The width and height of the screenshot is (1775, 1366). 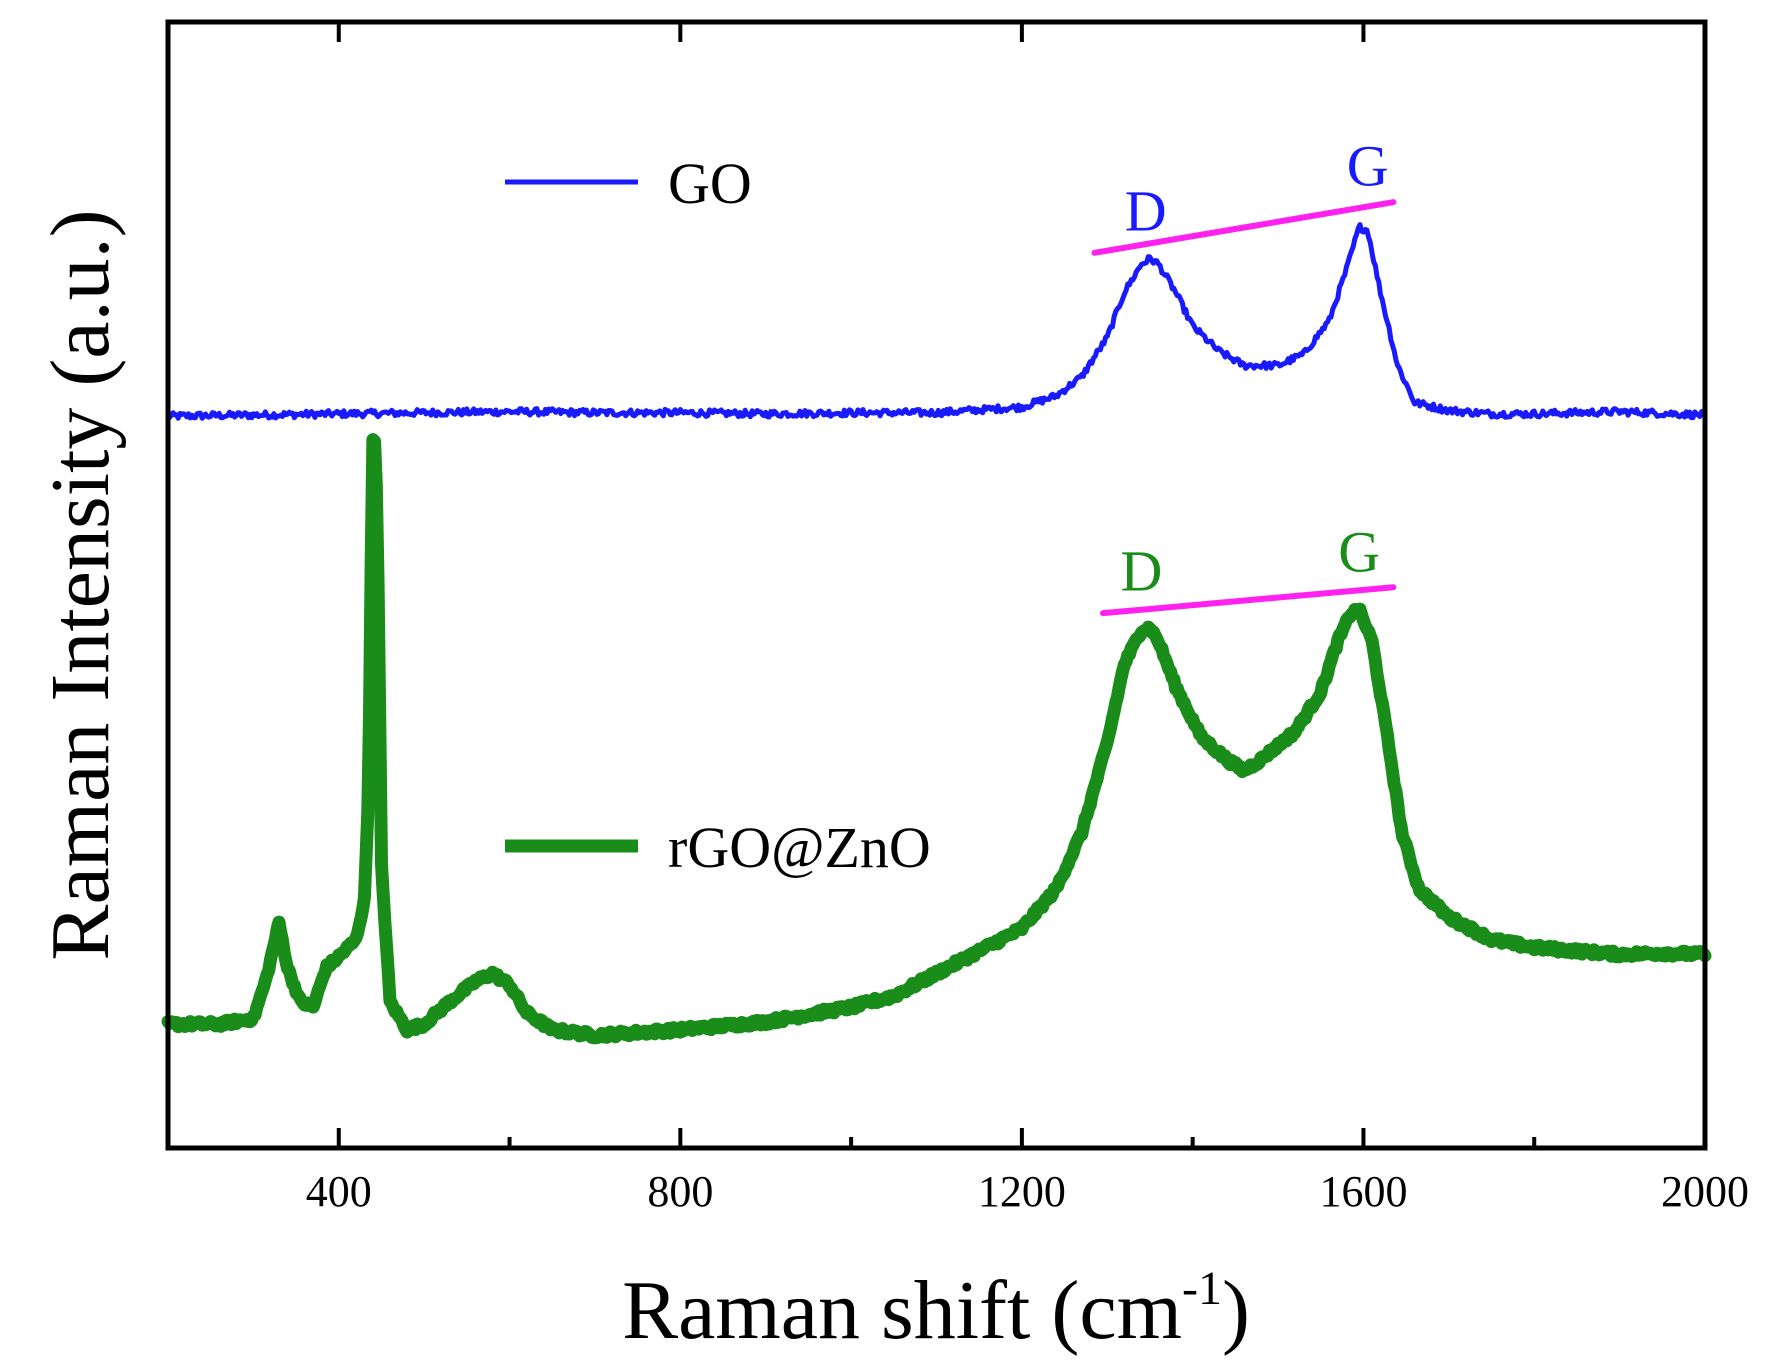 I want to click on x-tick-label: 2000, so click(x=1705, y=1191).